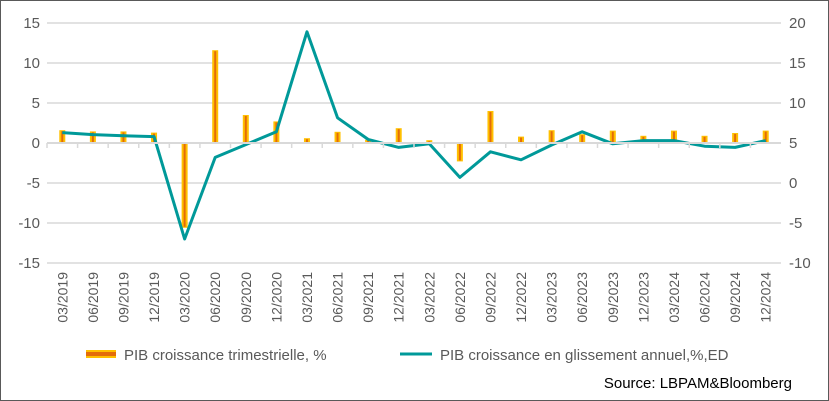  What do you see at coordinates (797, 103) in the screenshot?
I see `right-tick-label: 10` at bounding box center [797, 103].